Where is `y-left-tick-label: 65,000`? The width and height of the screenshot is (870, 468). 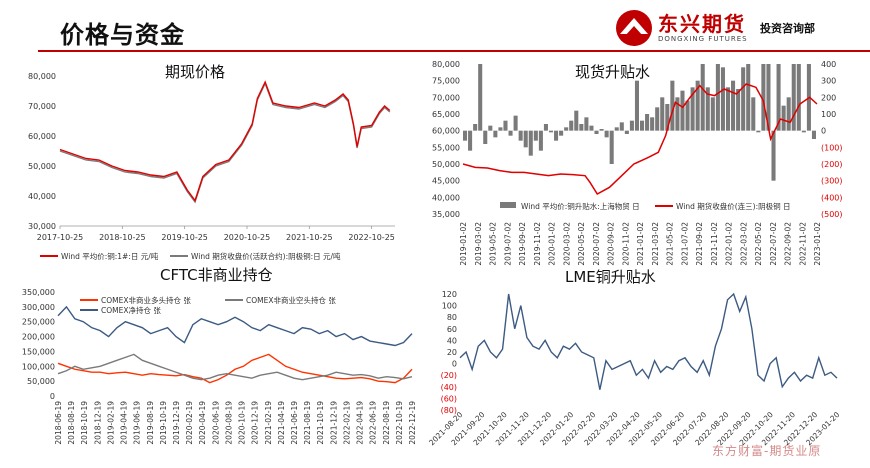
y-left-tick-label: 65,000 is located at coordinates (446, 114).